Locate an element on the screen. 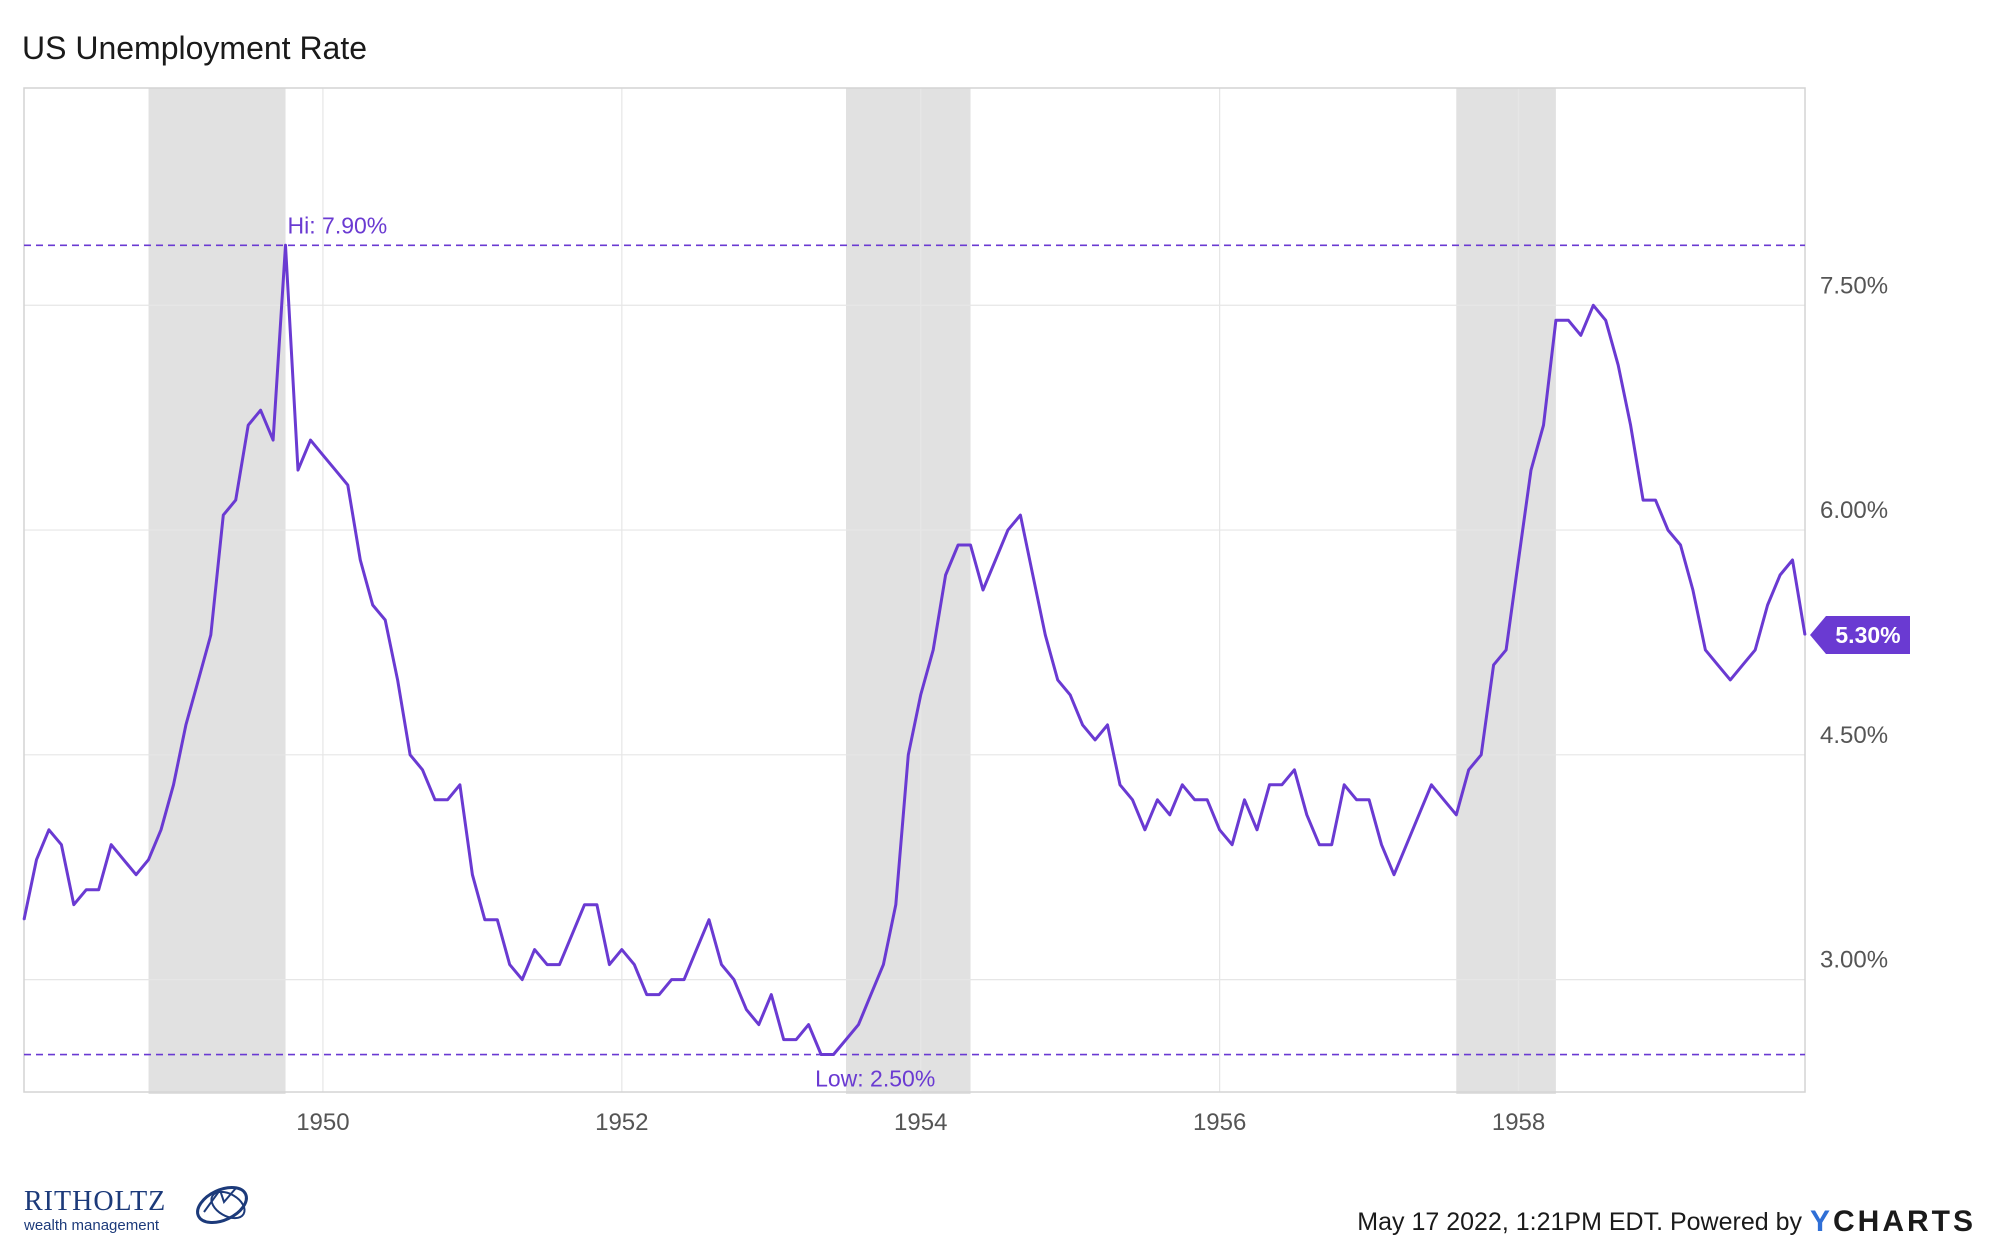  x-tick-label: 1956 is located at coordinates (1219, 1122).